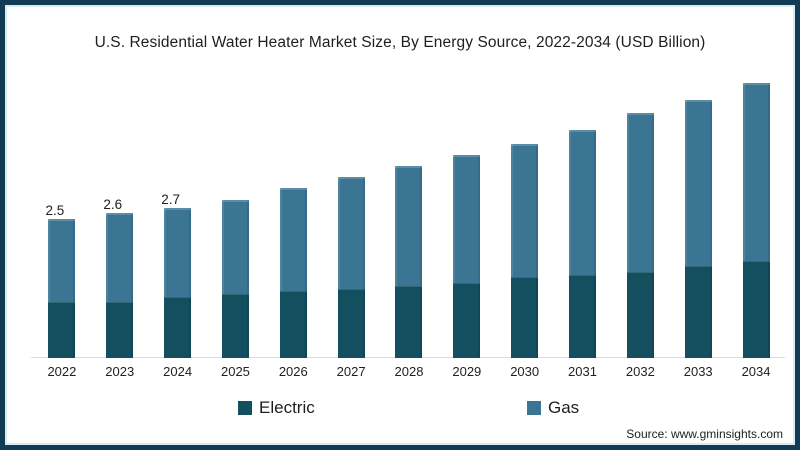 This screenshot has width=800, height=450. I want to click on x-axis-label-2023: 2023, so click(120, 371).